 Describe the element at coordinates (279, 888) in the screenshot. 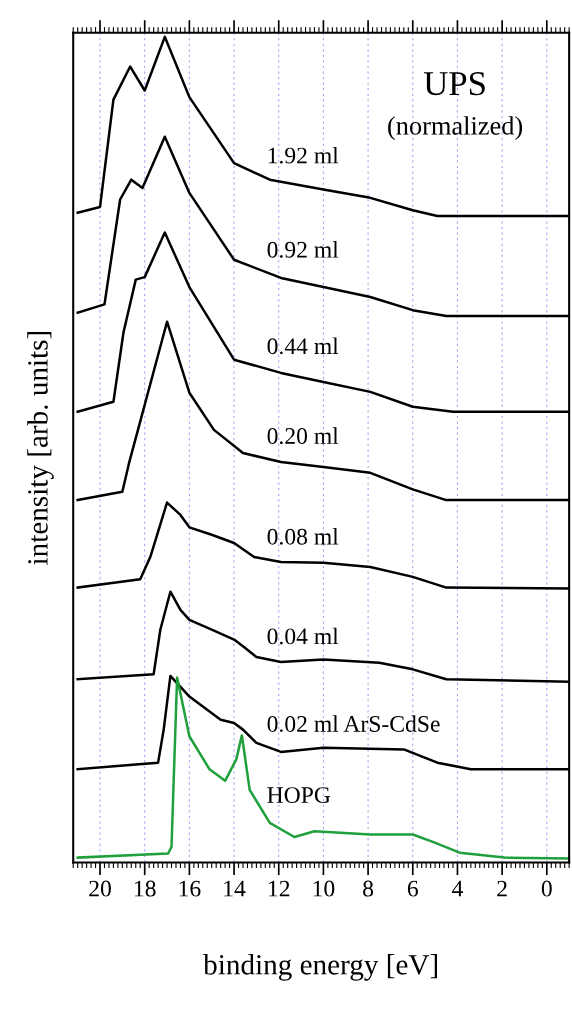

I see `x-tick-label: 12` at that location.